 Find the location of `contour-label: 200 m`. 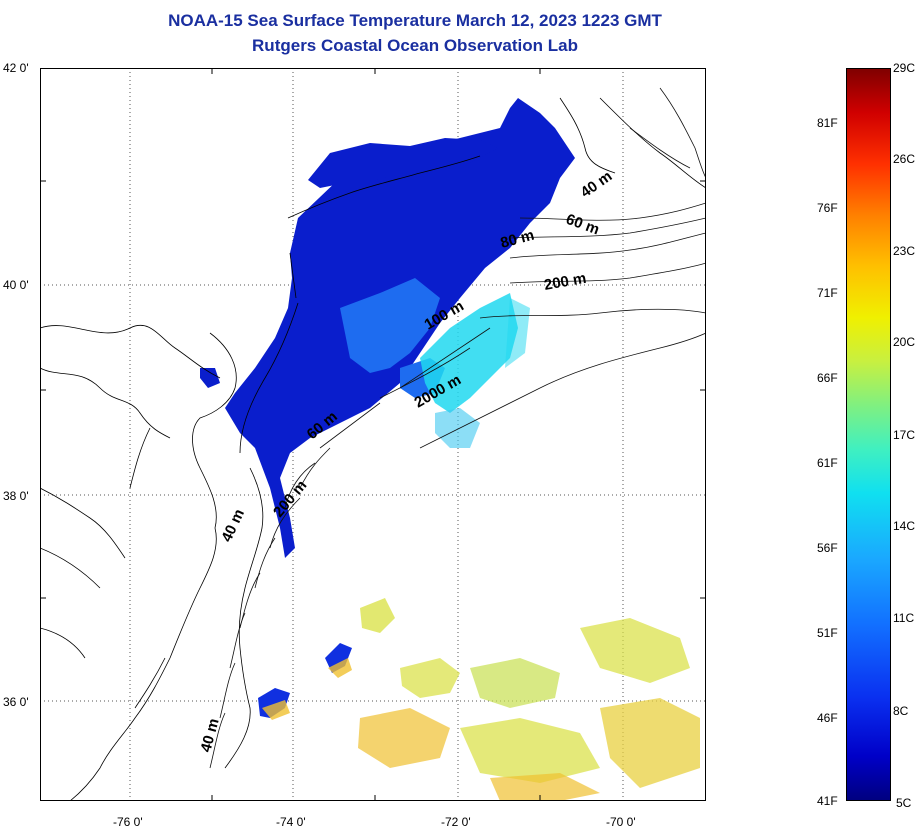

contour-label: 200 m is located at coordinates (565, 282).